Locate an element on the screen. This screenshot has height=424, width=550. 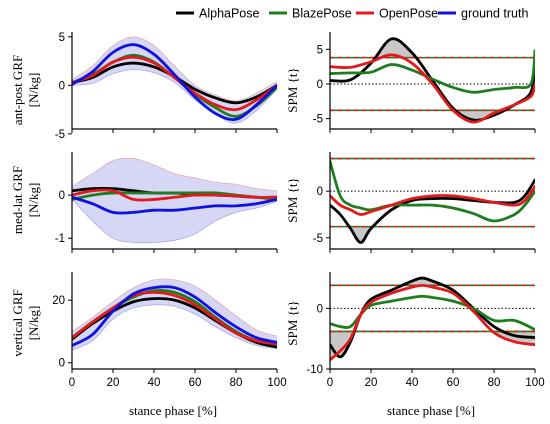
ant-post-grf-ytick-label: 5 is located at coordinates (62, 38).